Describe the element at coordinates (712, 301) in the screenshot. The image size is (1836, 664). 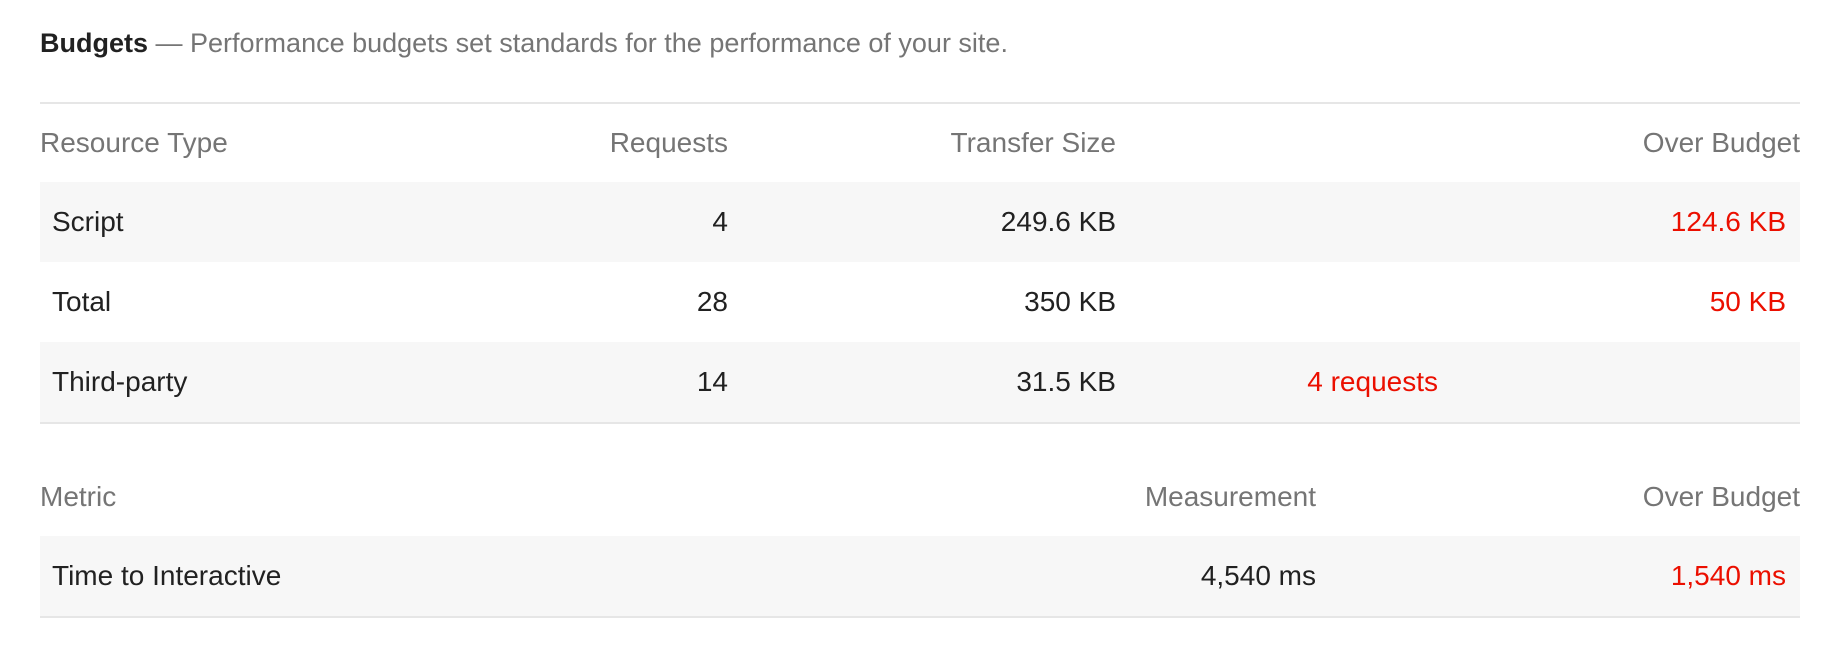
I see `requests: 28` at that location.